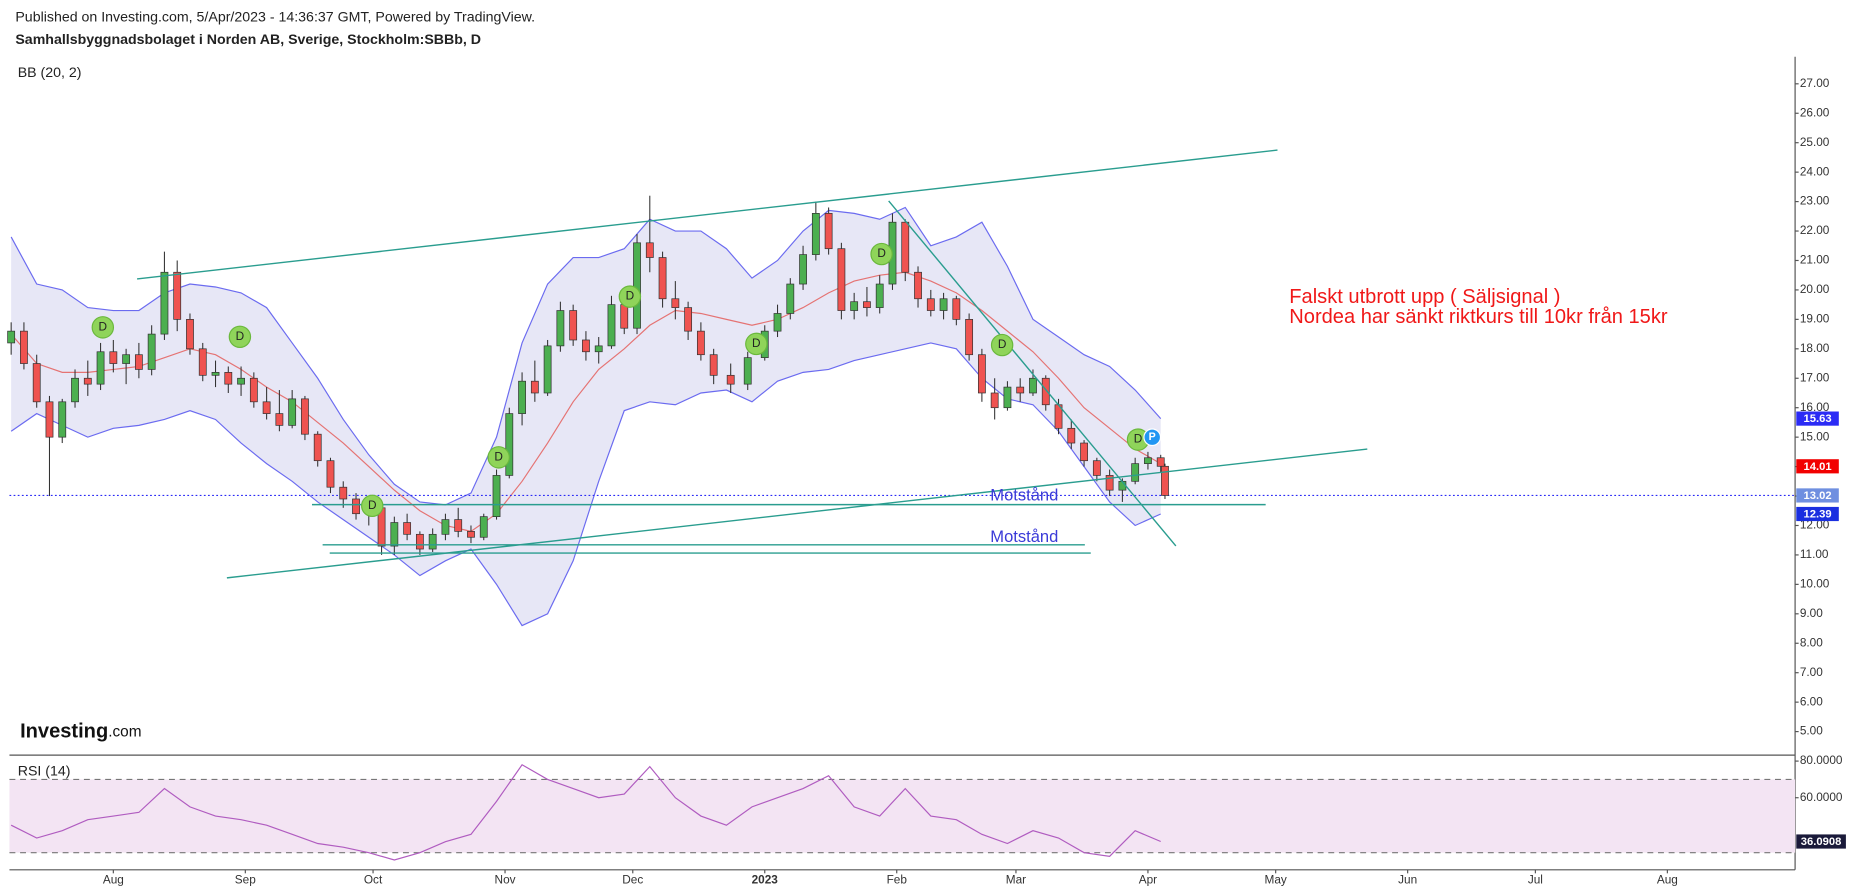 The height and width of the screenshot is (892, 1853). What do you see at coordinates (765, 880) in the screenshot?
I see `x-tick-label: 2023` at bounding box center [765, 880].